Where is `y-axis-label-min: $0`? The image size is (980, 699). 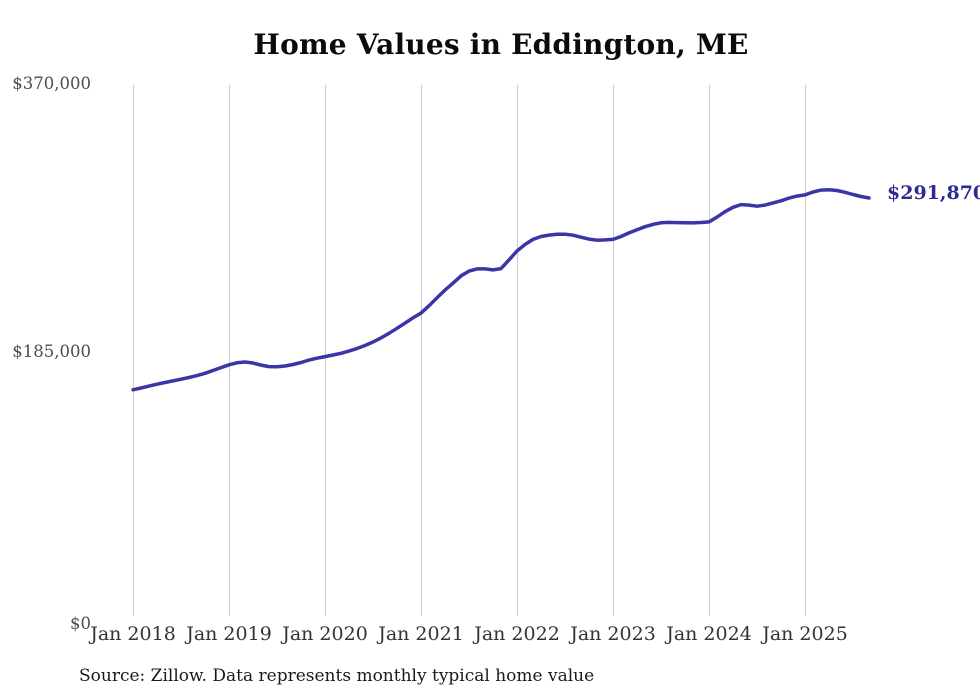
y-axis-label-min: $0 is located at coordinates (80, 623).